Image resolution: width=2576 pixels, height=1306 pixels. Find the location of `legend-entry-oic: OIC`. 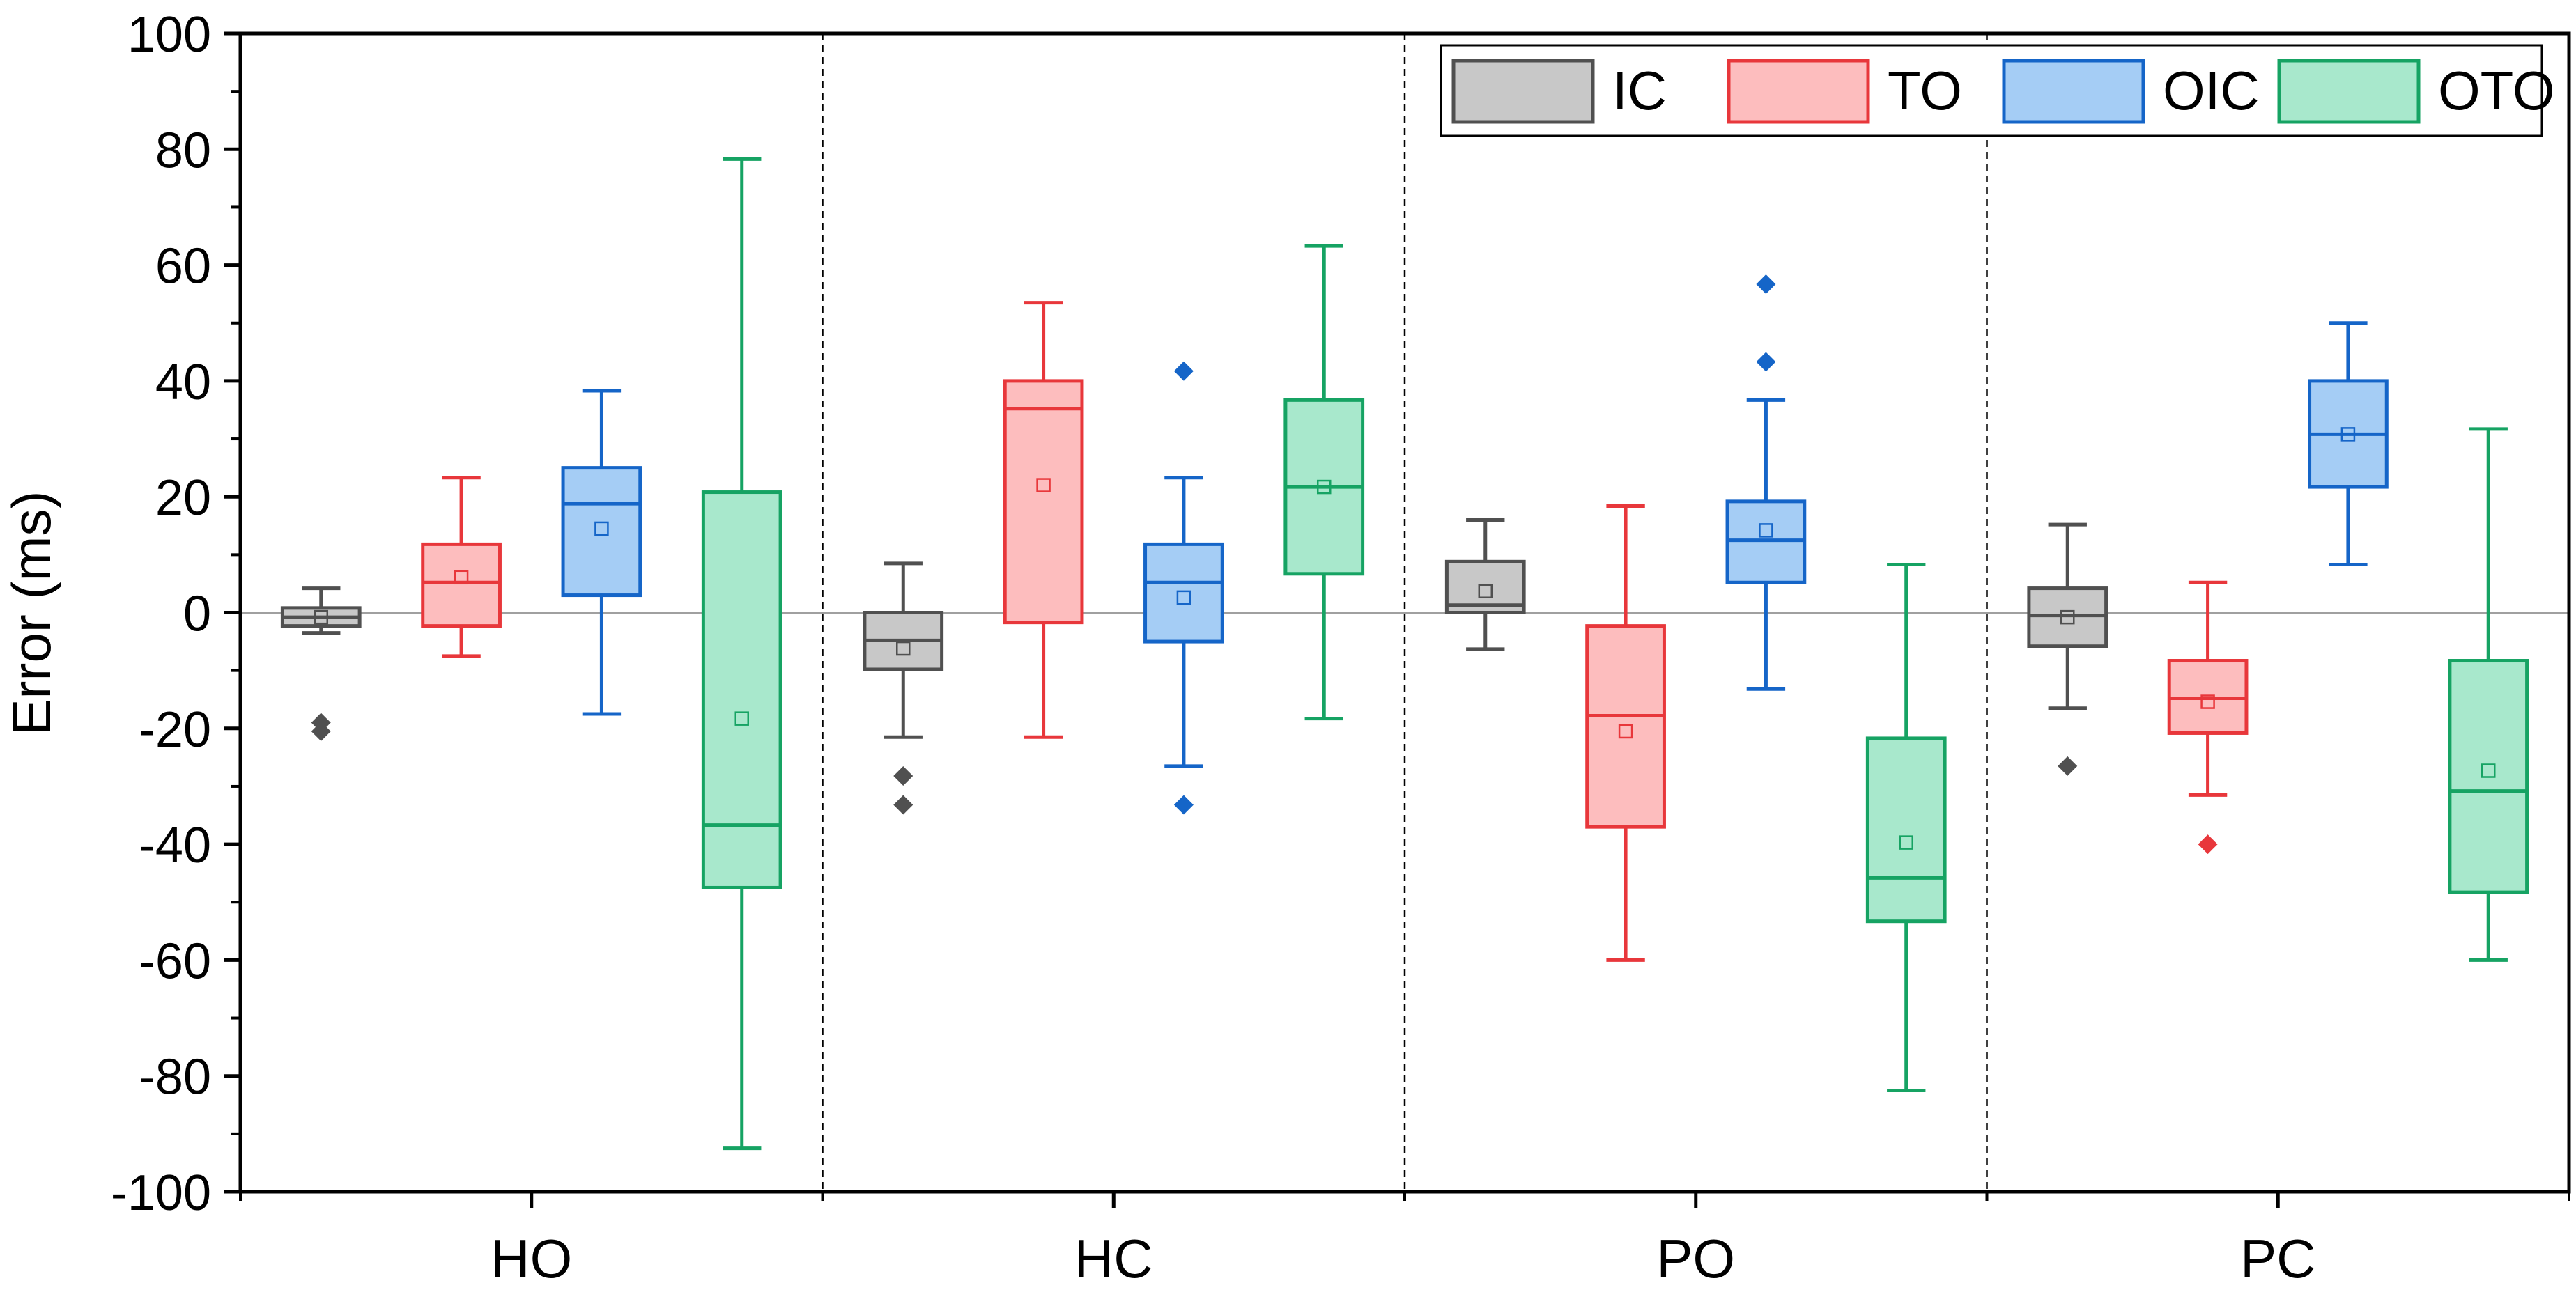

legend-entry-oic: OIC is located at coordinates (2131, 91).